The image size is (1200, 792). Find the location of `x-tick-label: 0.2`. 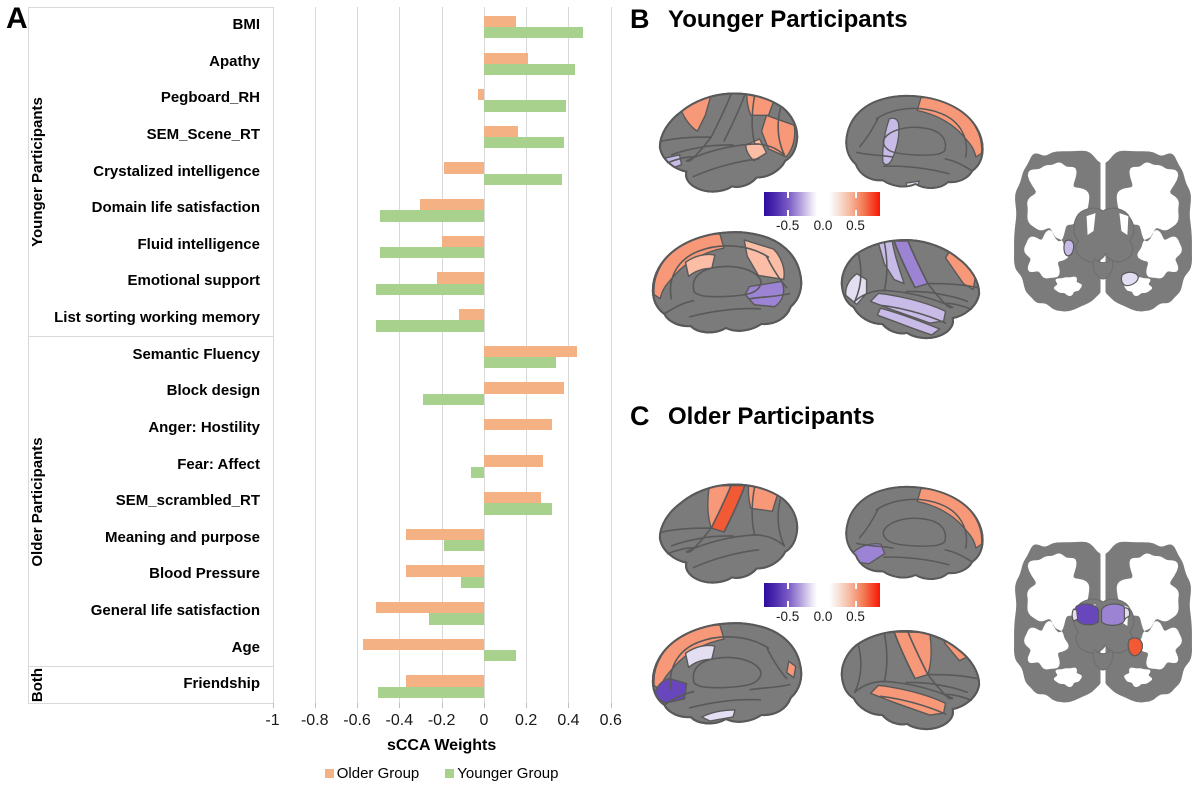

x-tick-label: 0.2 is located at coordinates (526, 720).